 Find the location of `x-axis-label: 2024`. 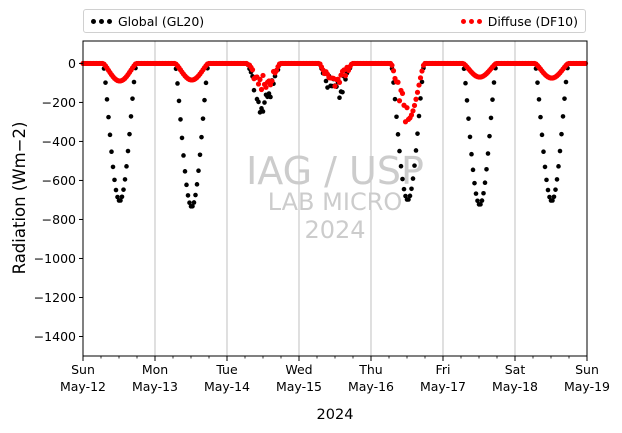

x-axis-label: 2024 is located at coordinates (335, 415).